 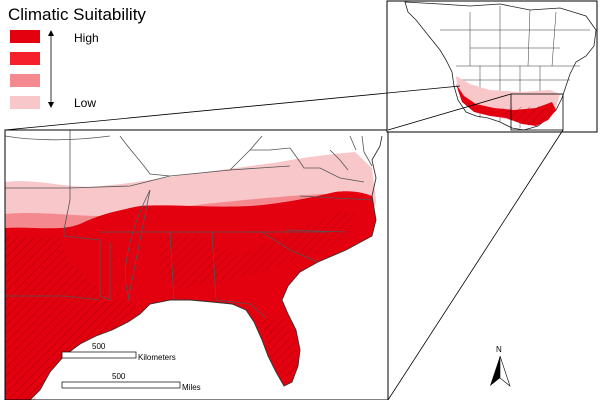 What do you see at coordinates (280, 350) in the screenshot?
I see `occurrence-hatch-florida` at bounding box center [280, 350].